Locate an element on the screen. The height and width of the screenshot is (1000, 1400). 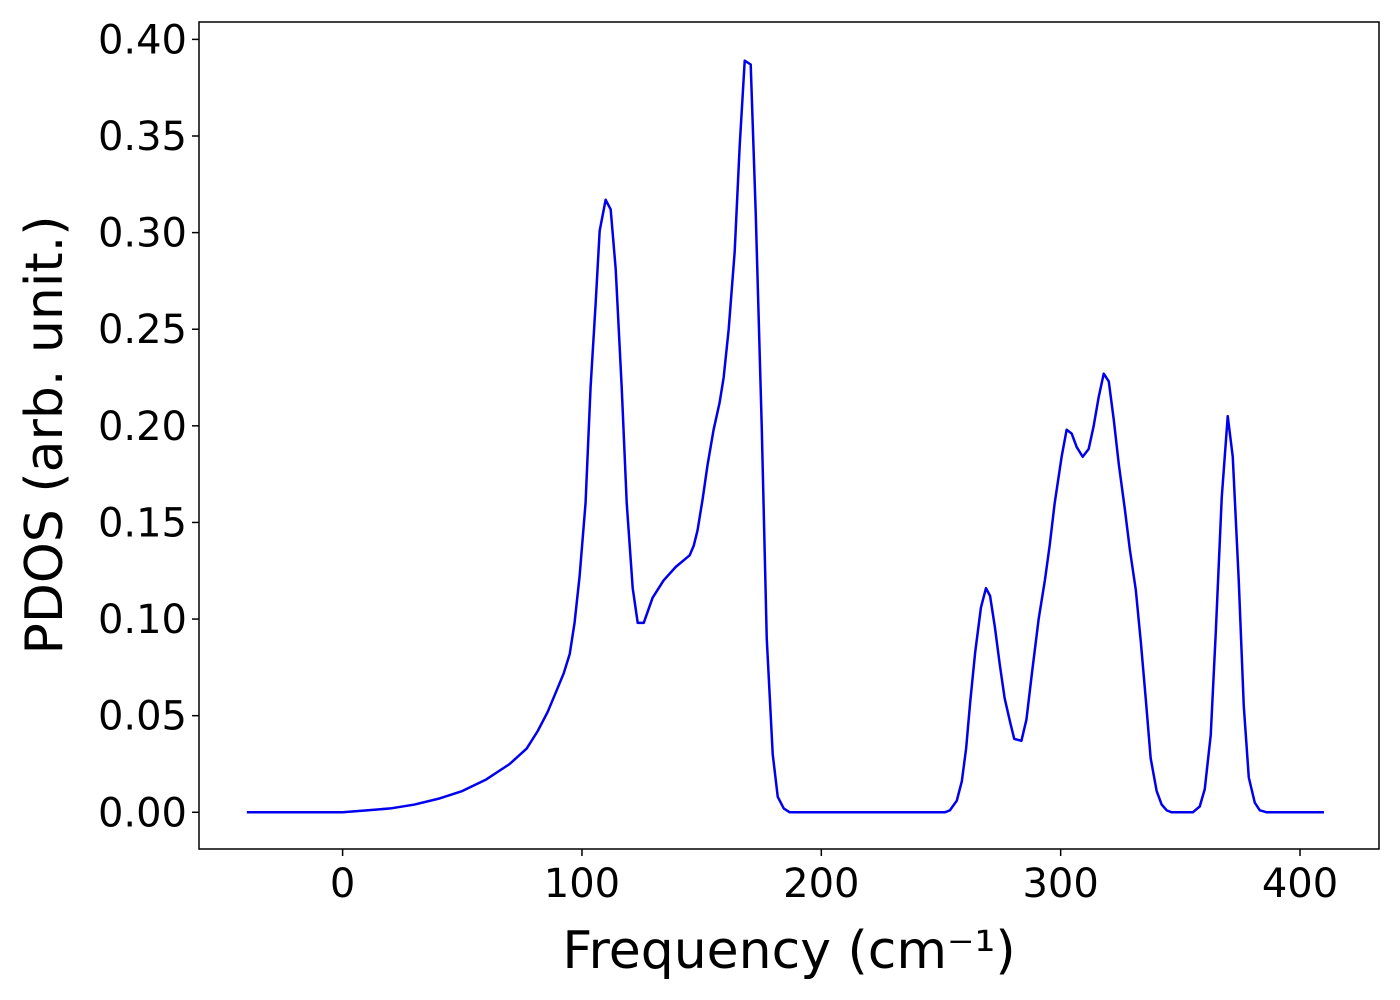
y-tick-label: 0.15 is located at coordinates (142, 523).